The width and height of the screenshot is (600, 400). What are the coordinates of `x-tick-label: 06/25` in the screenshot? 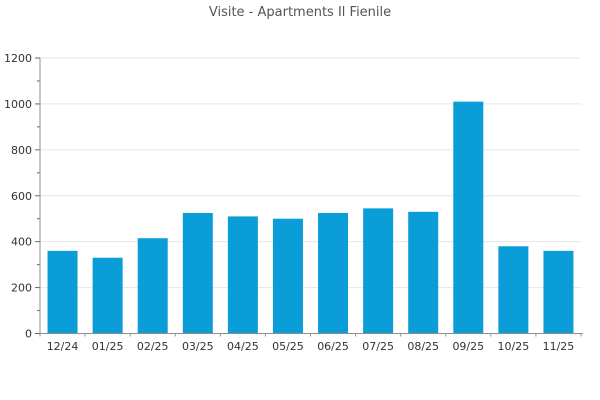 It's located at (333, 346).